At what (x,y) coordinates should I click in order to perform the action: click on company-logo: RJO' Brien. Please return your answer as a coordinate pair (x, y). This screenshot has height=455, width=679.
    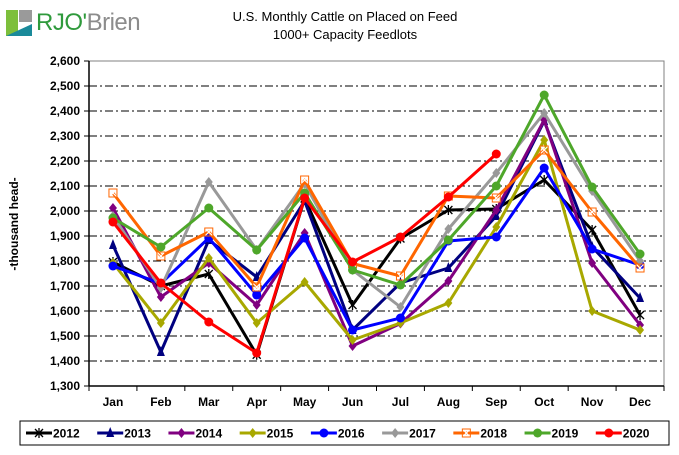
    Looking at the image, I should click on (73, 23).